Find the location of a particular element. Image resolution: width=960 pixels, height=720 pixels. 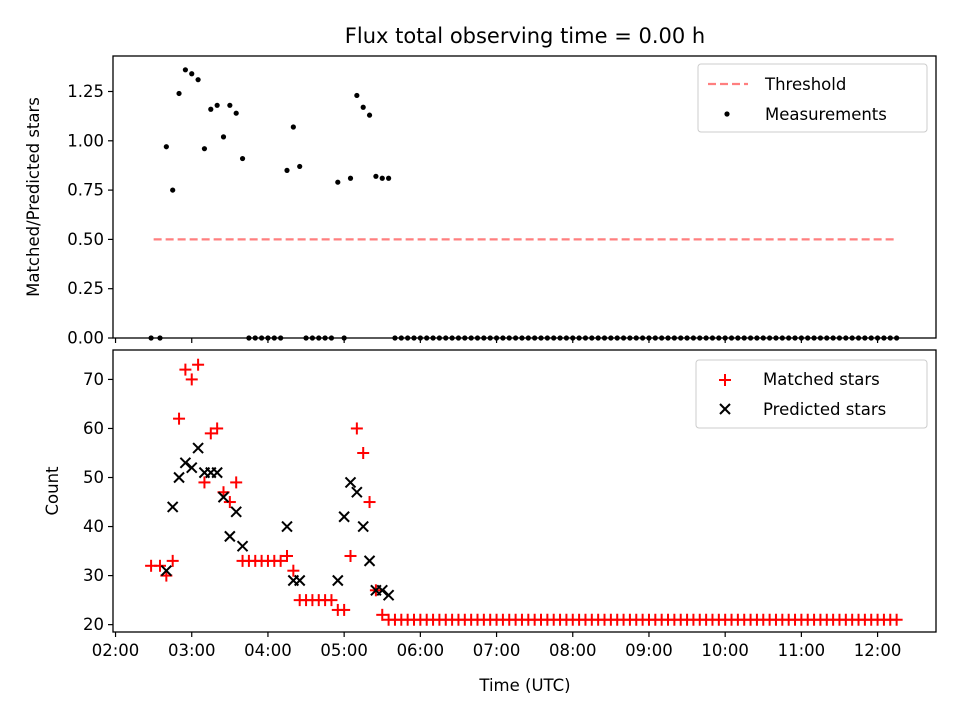

bottom-ytick-label: 40 is located at coordinates (93, 526).